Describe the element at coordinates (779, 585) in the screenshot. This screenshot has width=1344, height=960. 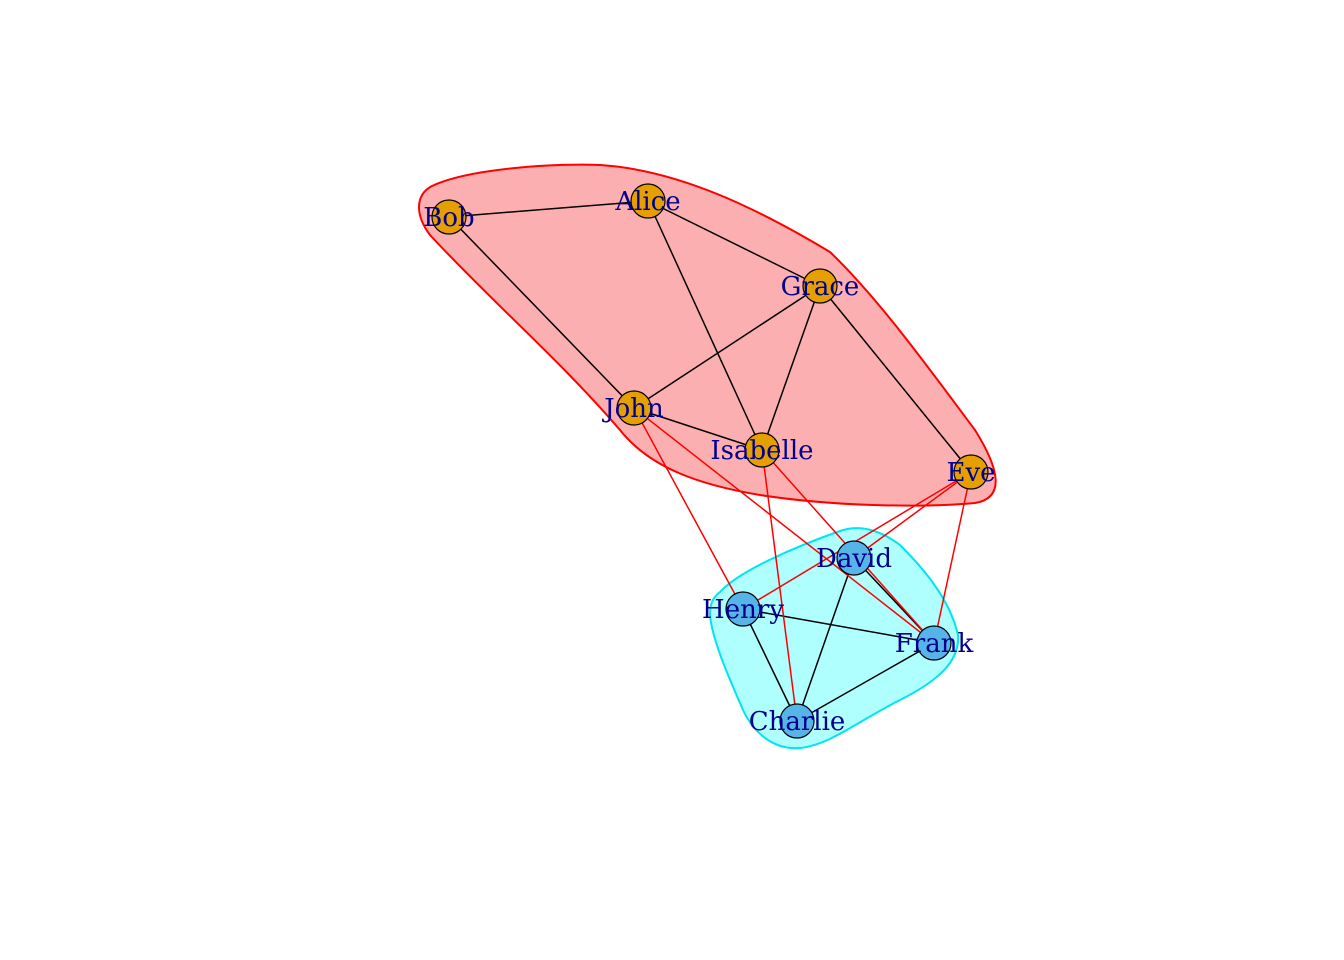
I see `edge-isabelle-charlie` at that location.